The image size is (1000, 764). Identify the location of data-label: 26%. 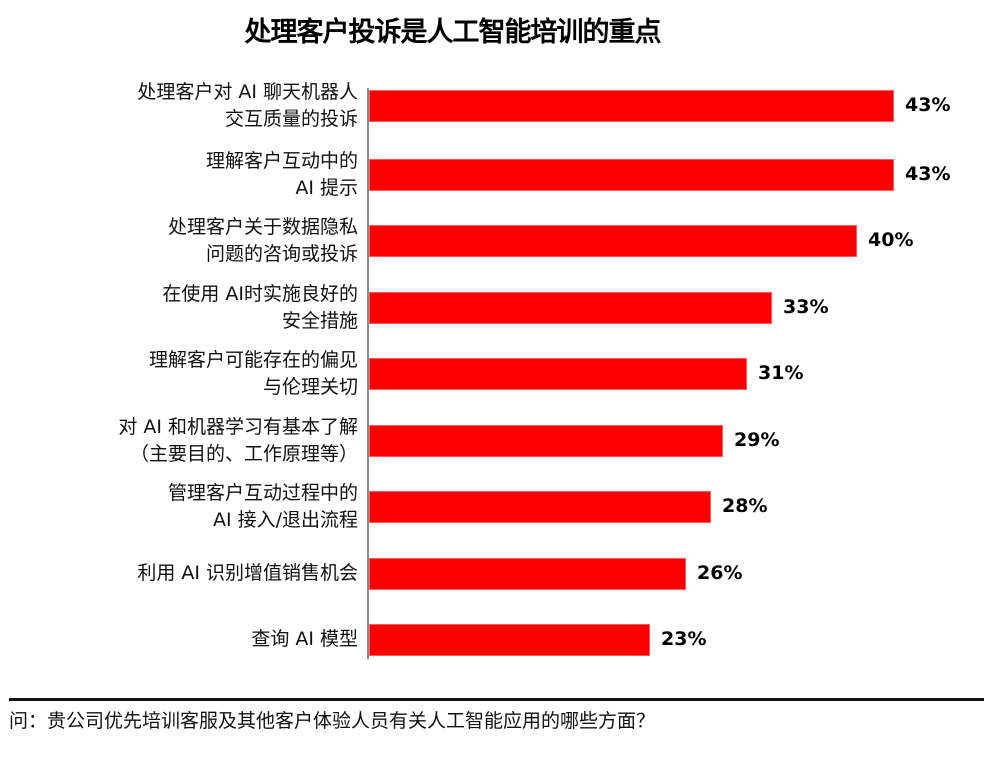
(720, 573).